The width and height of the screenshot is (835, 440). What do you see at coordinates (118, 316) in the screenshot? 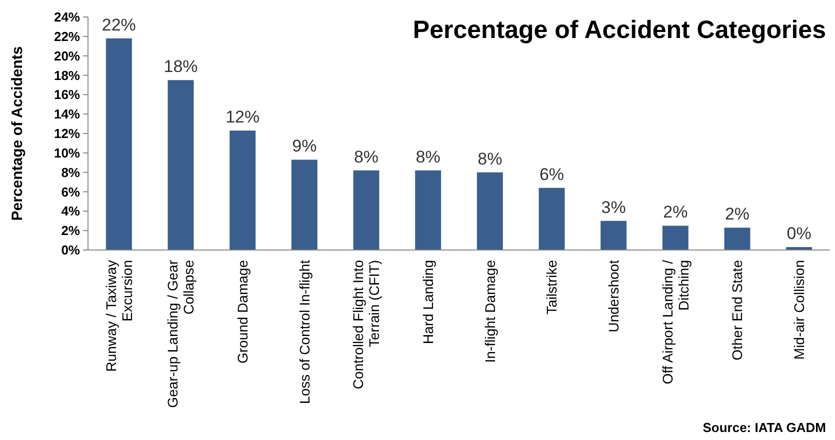
I see `x-tick-label: Runway / Taxiway Excursion` at bounding box center [118, 316].